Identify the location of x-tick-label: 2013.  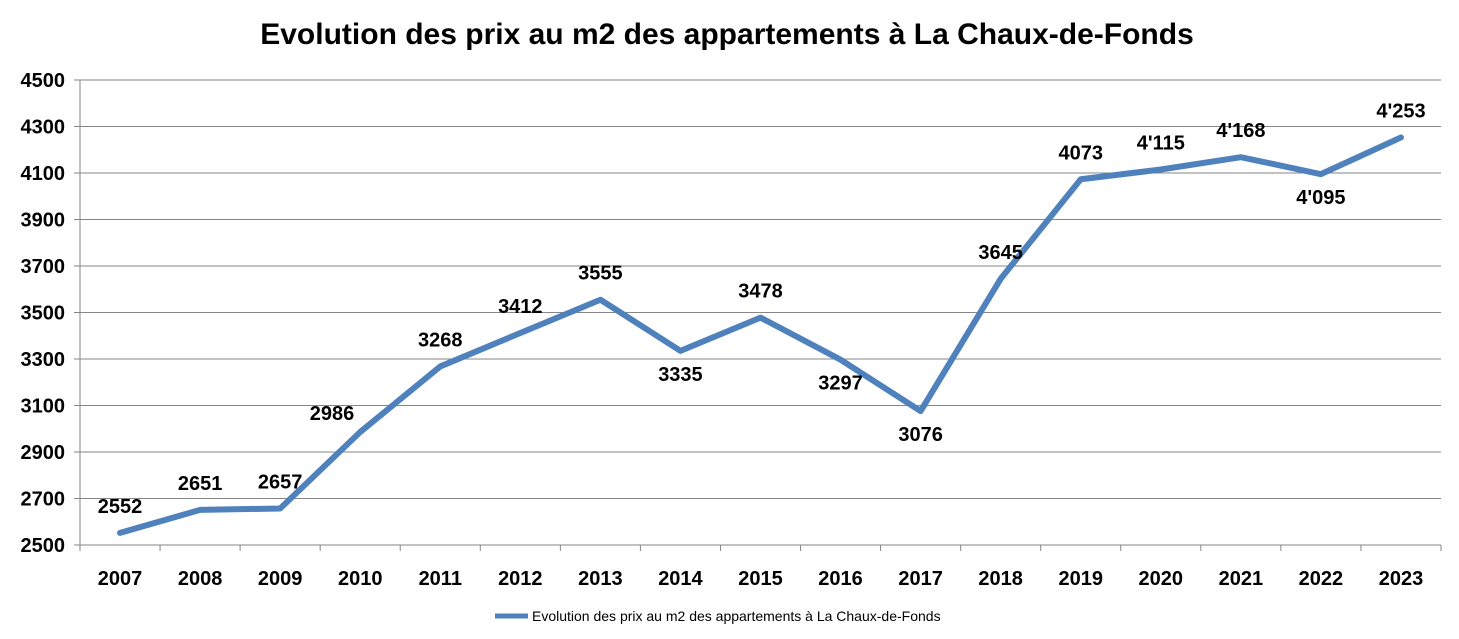
(600, 579).